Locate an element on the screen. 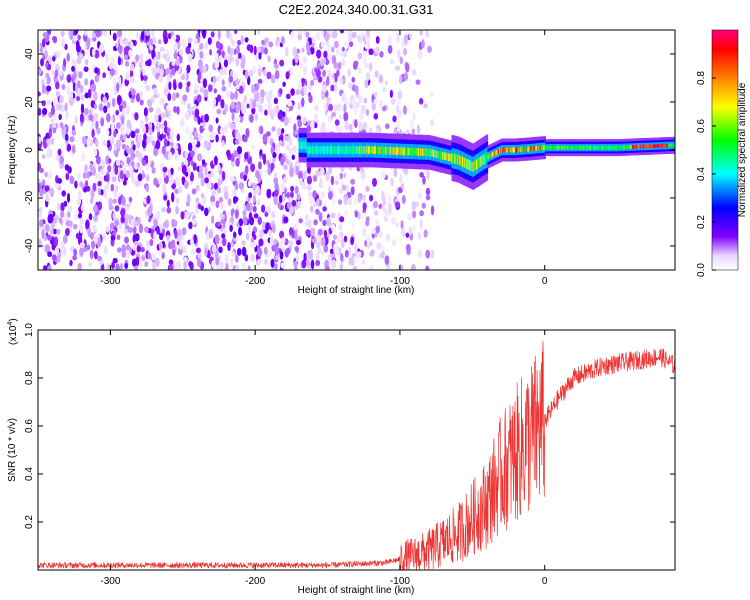 This screenshot has width=750, height=600. figure-title: C2E2.2024.340.00.31.G31 is located at coordinates (356, 9).